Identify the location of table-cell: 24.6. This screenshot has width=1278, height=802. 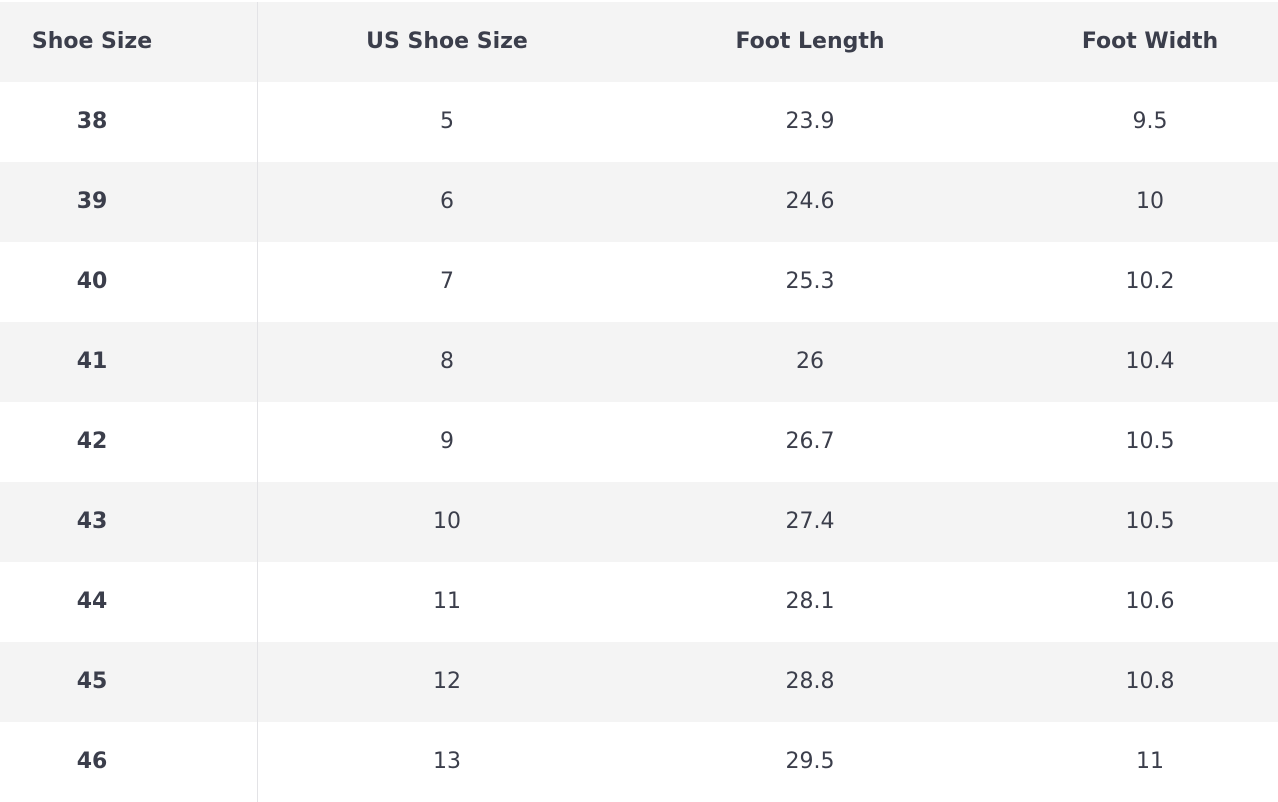
(810, 201).